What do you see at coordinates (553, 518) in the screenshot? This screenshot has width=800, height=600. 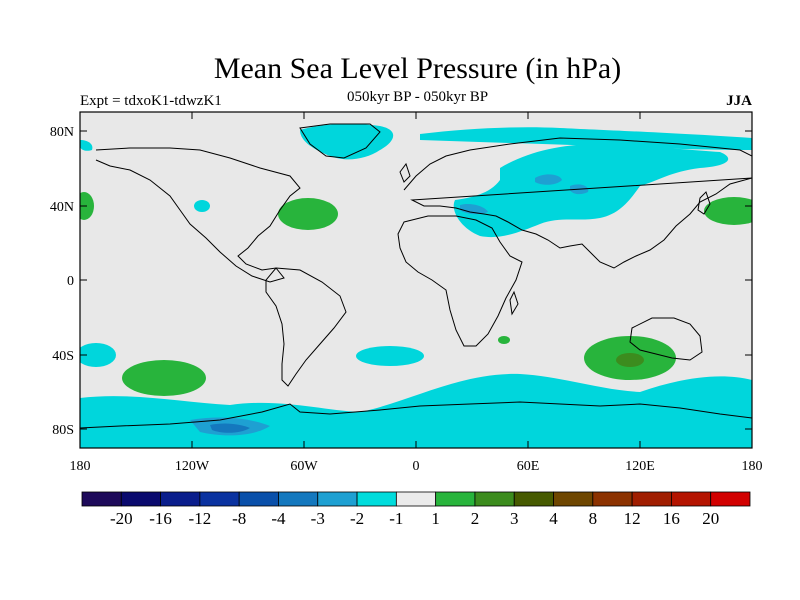 I see `colorbar-label: 4` at bounding box center [553, 518].